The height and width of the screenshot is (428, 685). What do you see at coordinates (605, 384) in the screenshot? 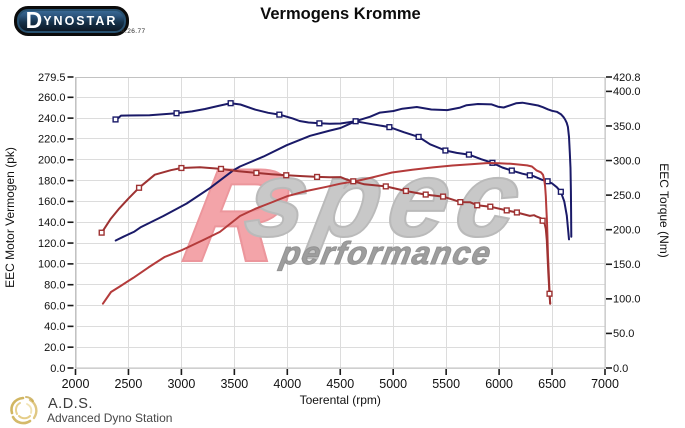
I see `x-tick-label: 7000` at bounding box center [605, 384].